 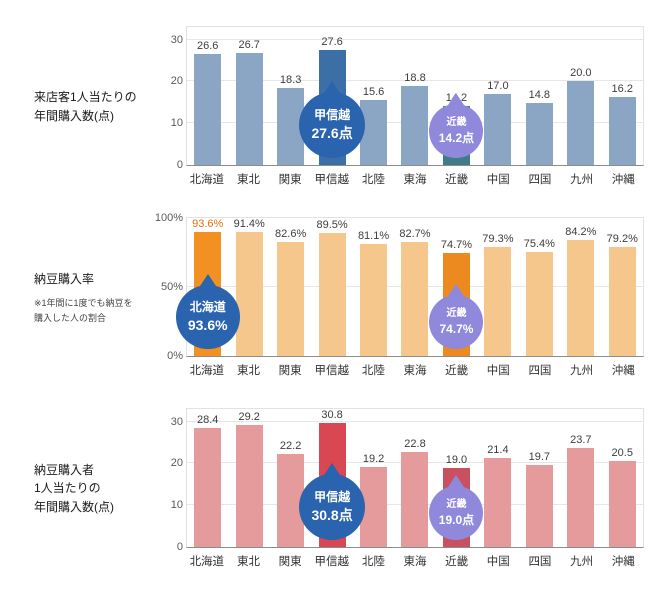 I want to click on value-label: 26.6, so click(x=208, y=45).